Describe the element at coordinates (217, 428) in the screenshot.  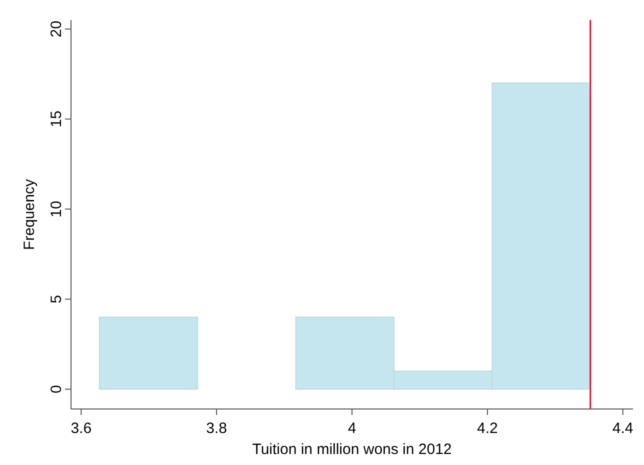
I see `x-tick-label: 3.8` at that location.